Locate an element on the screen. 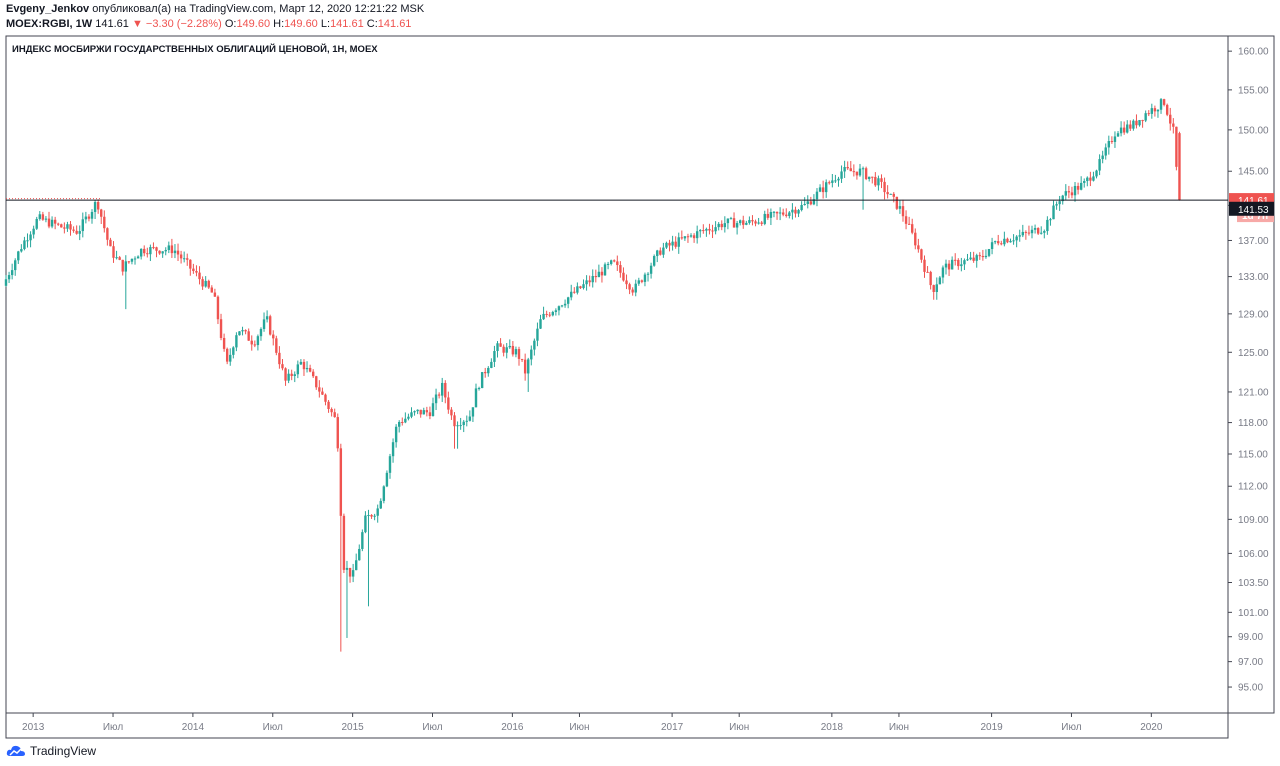 Image resolution: width=1280 pixels, height=766 pixels. y-tick-label: 160.00 is located at coordinates (1253, 52).